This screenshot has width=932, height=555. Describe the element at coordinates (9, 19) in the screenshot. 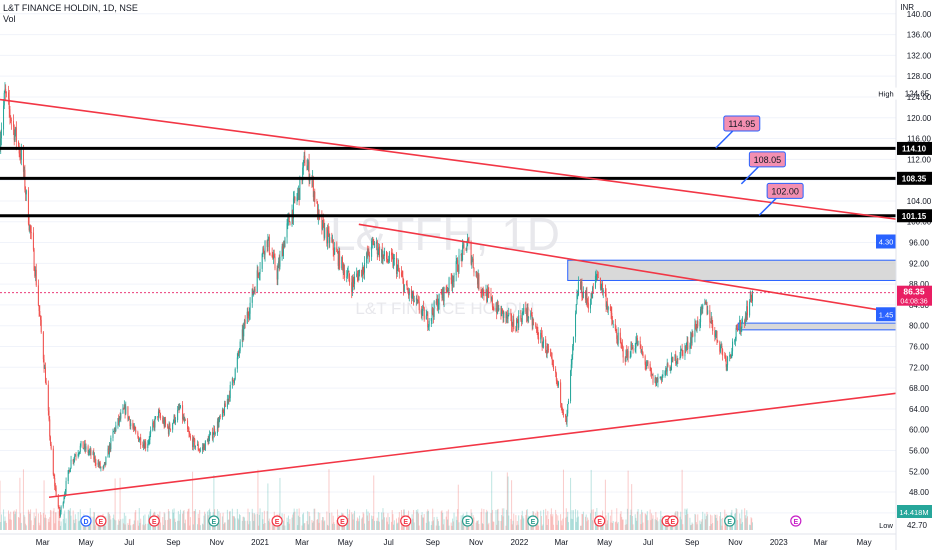

I see `volume-indicator-label: Vol` at that location.